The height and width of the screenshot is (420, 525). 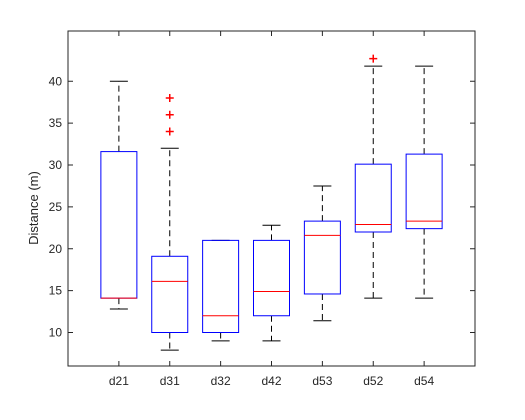 What do you see at coordinates (221, 381) in the screenshot?
I see `x-tick-label: d32` at bounding box center [221, 381].